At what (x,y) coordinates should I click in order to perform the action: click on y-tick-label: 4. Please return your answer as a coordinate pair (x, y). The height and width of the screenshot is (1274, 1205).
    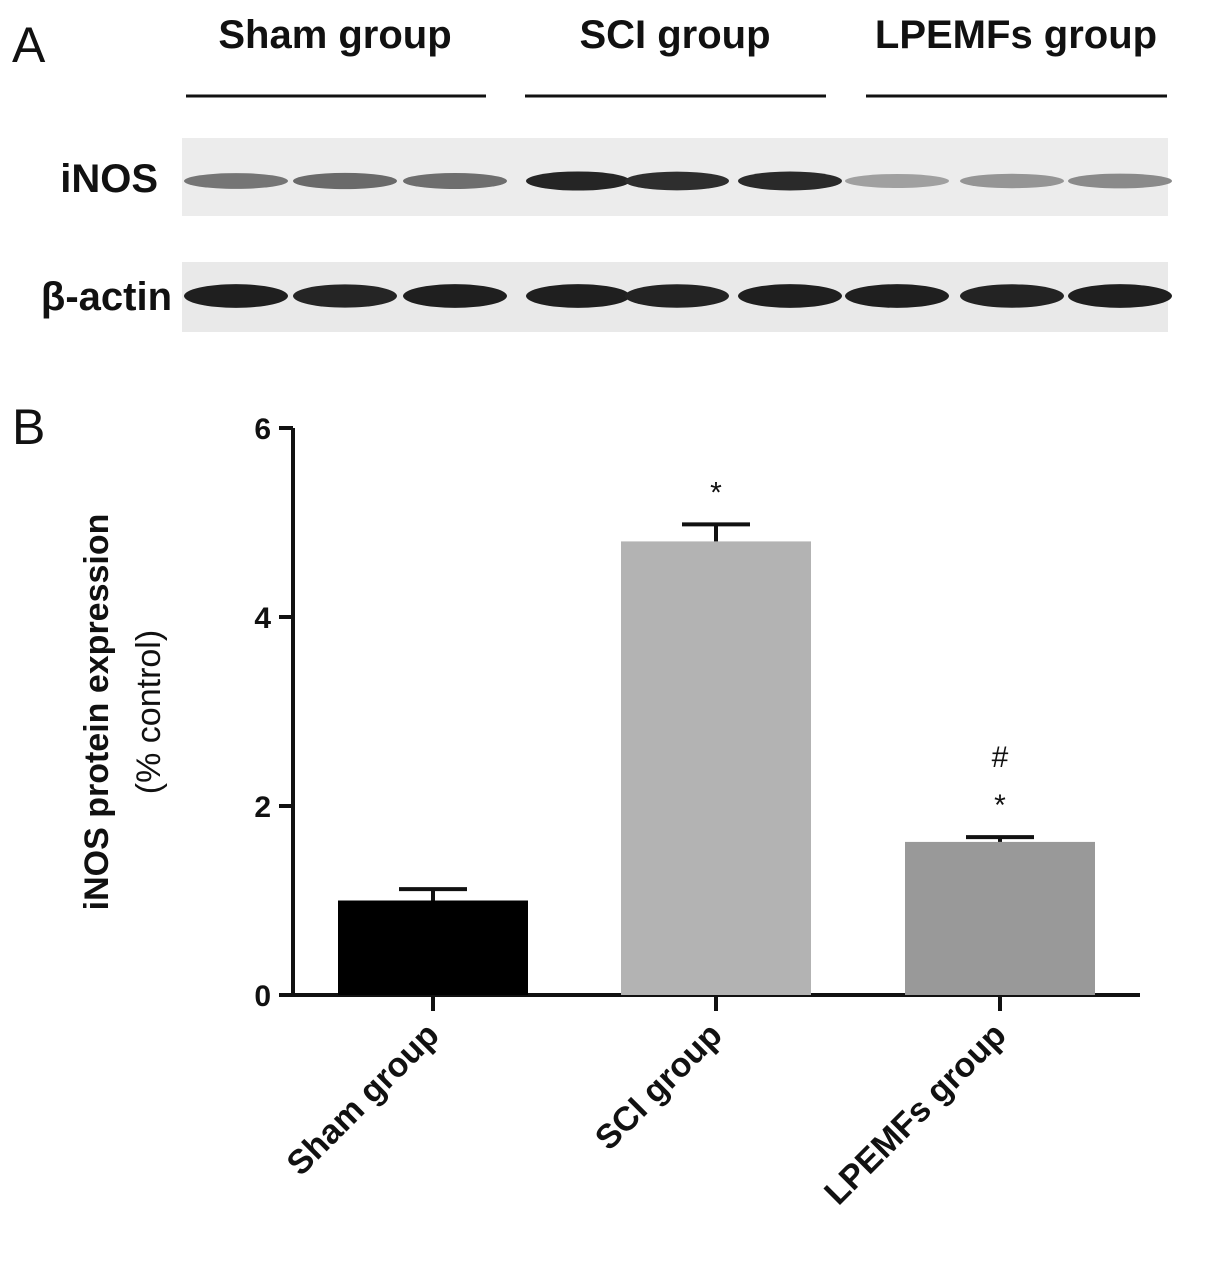
    Looking at the image, I should click on (262, 618).